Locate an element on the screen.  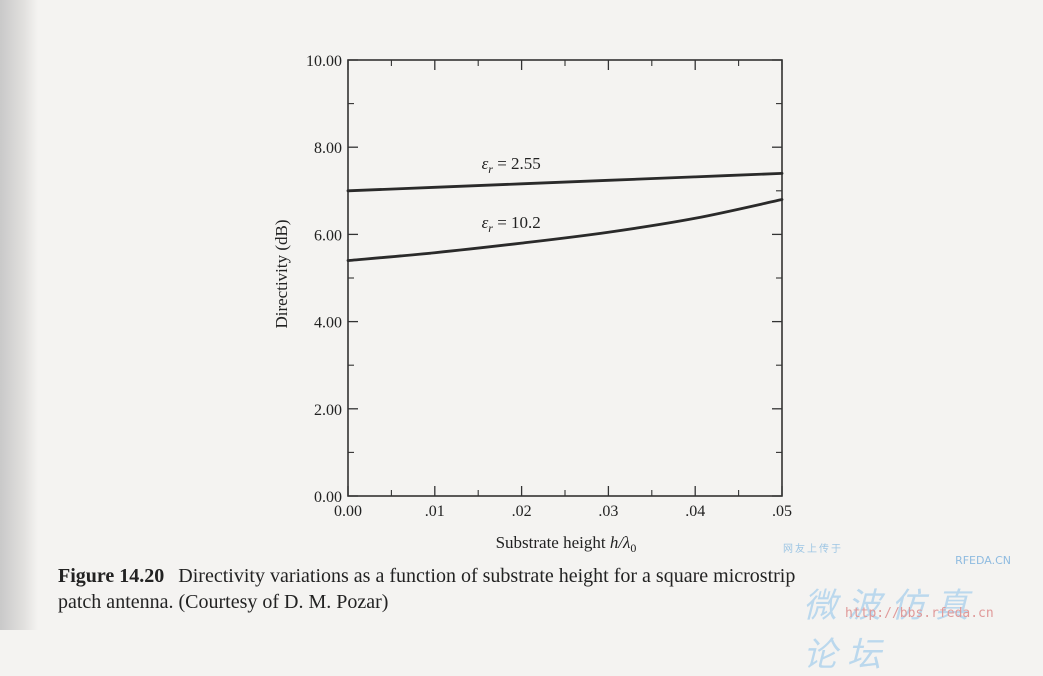
caption-line-2: patch antenna. (Courtesy of D. M. Pozar) is located at coordinates (223, 602).